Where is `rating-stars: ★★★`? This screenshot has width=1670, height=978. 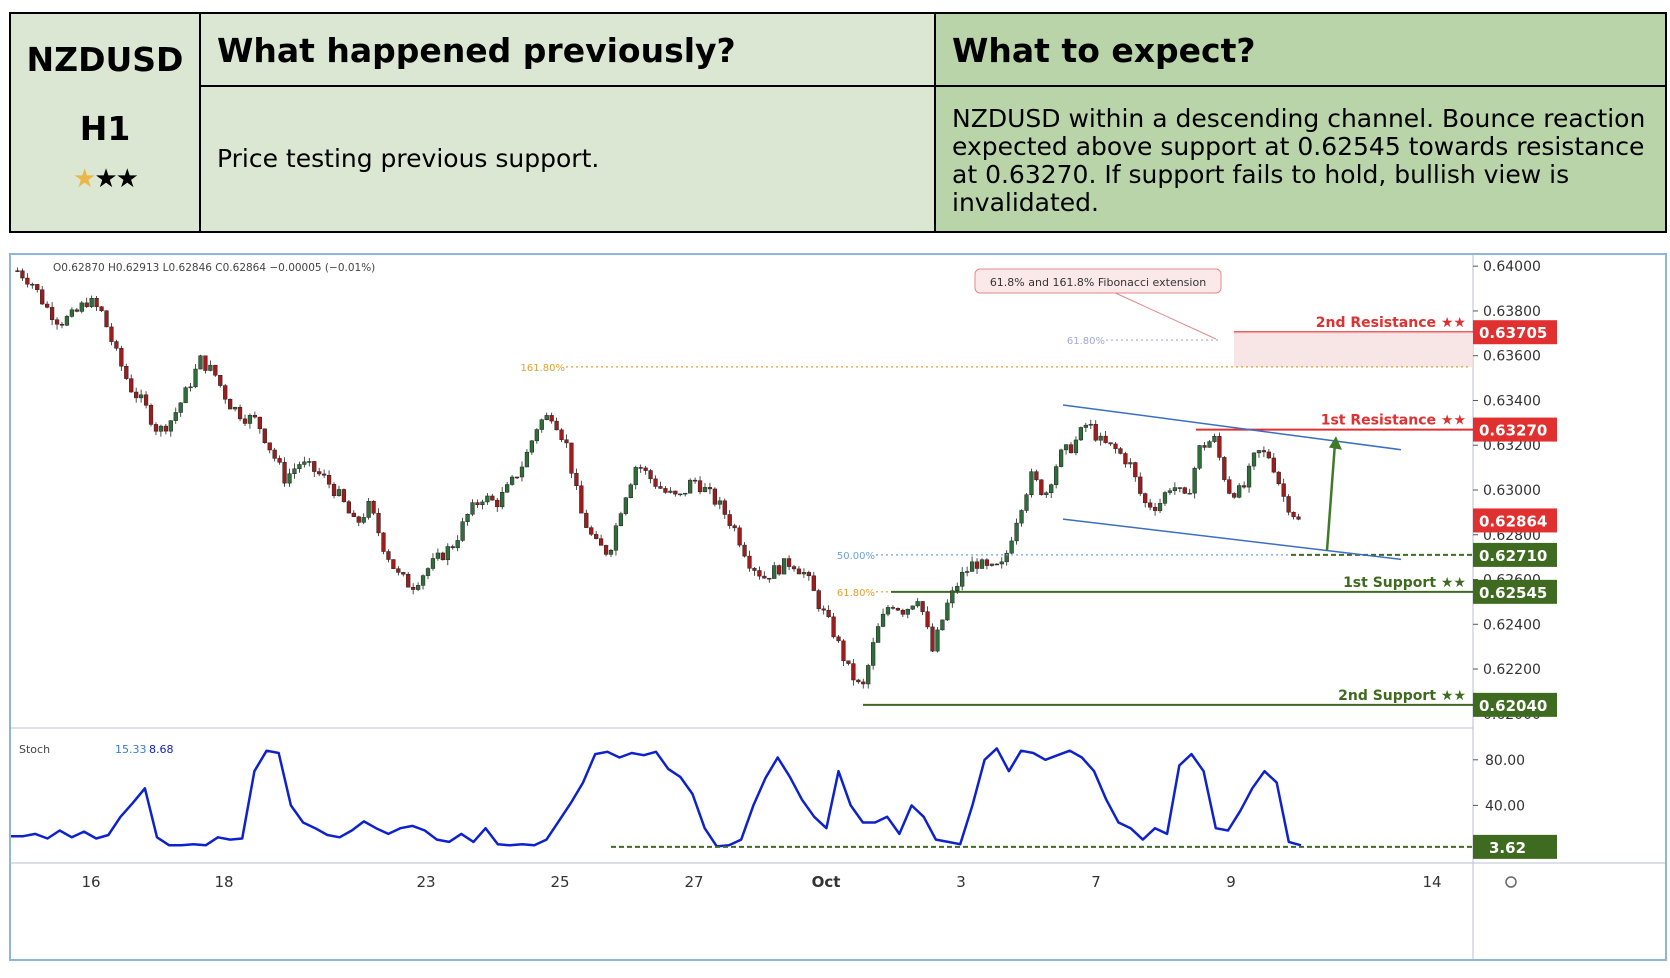
rating-stars: ★★★ is located at coordinates (106, 179).